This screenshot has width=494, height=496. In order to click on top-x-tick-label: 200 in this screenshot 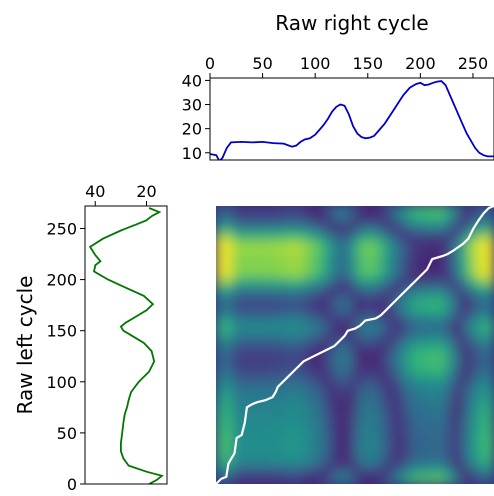, I will do `click(420, 63)`.